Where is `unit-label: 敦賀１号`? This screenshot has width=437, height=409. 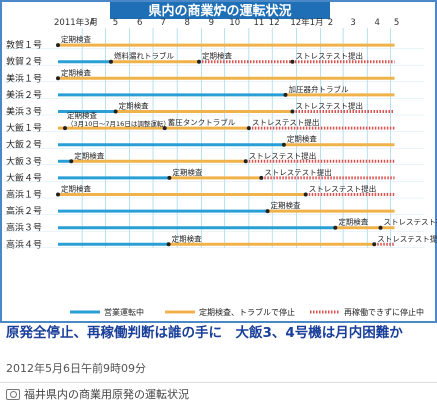
unit-label: 敦賀１号 is located at coordinates (24, 45).